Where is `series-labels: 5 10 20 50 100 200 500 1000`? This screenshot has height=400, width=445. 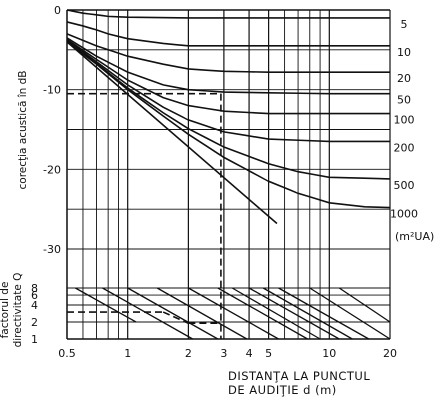 series-labels: 5 10 20 50 100 200 500 1000 is located at coordinates (404, 119).